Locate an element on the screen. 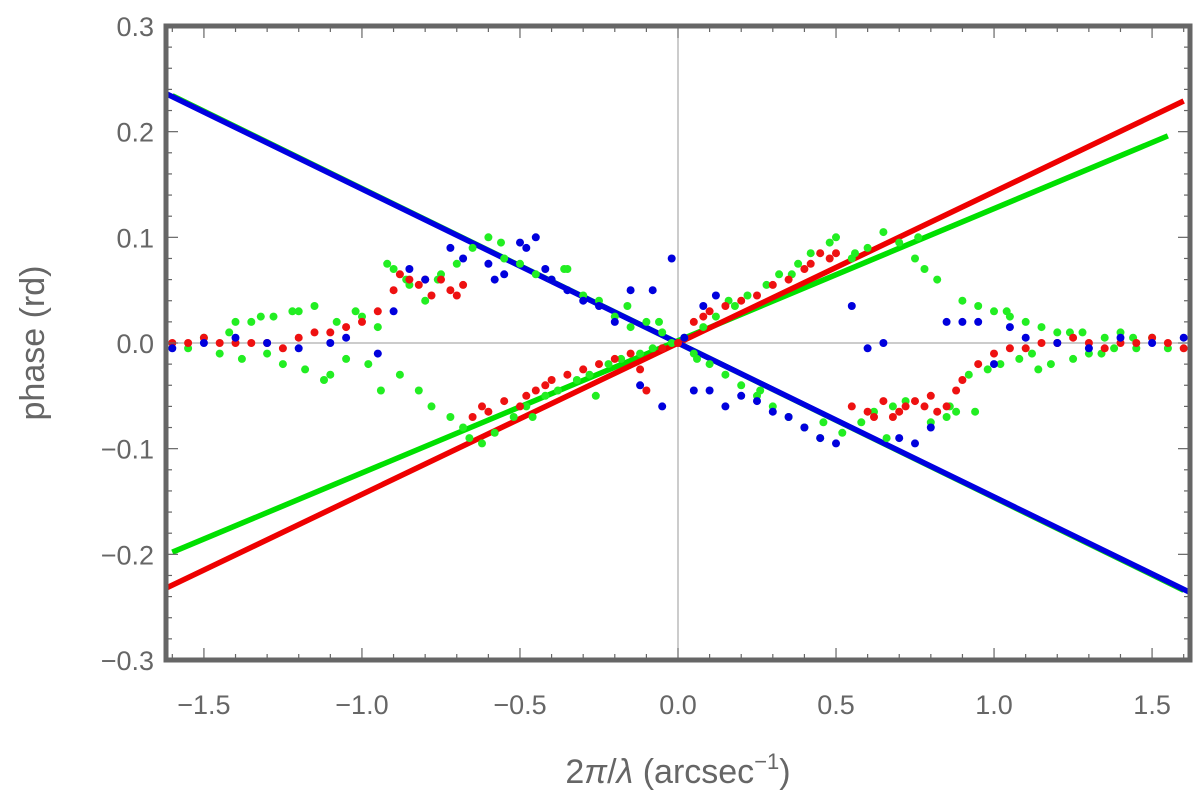 This screenshot has width=1200, height=800. y-tick-label: 0.2 is located at coordinates (135, 133).